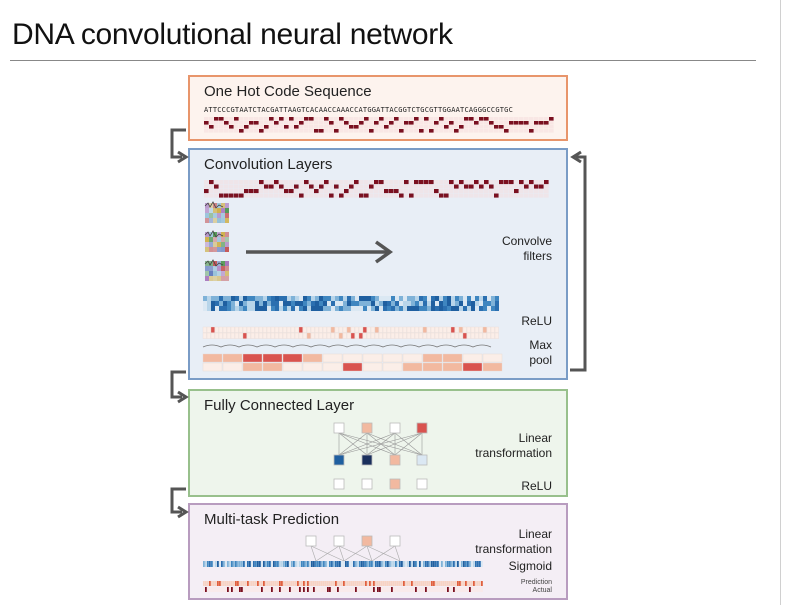  I want to click on mtp-linear-word: Linear, so click(535, 534).